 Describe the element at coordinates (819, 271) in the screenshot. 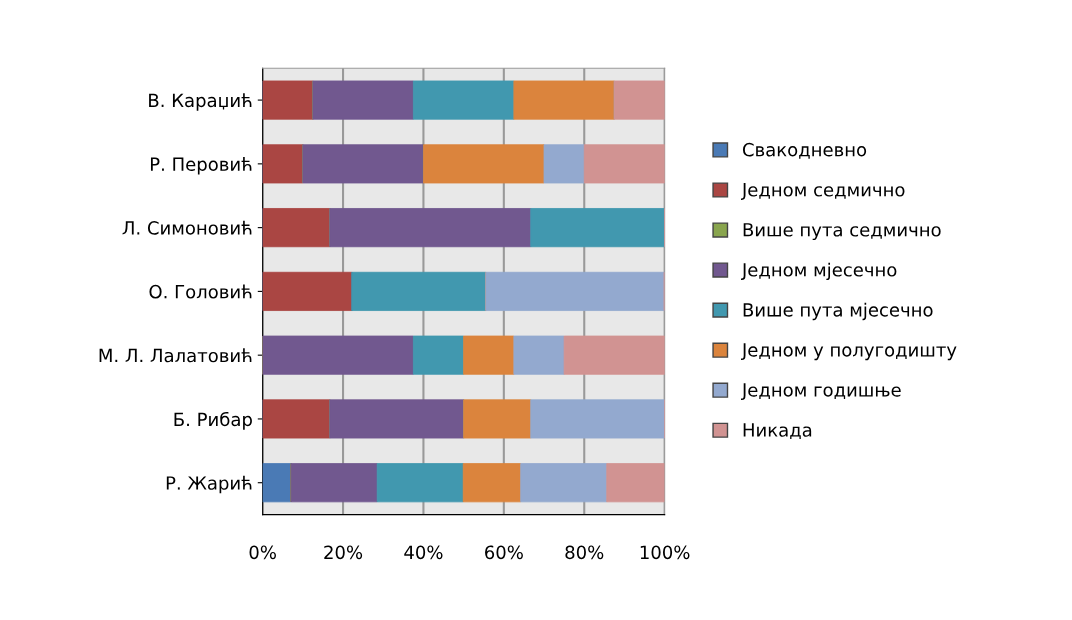

I see `legend-label: Једном мјесечно` at that location.